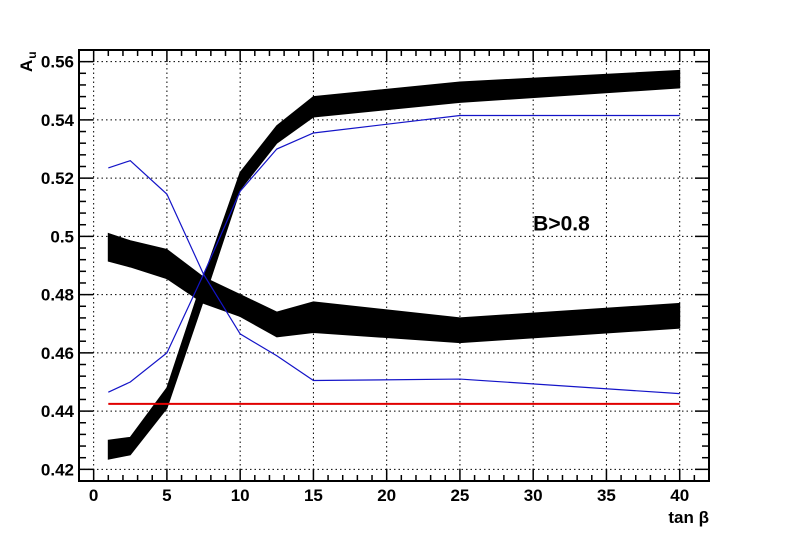 Image resolution: width=788 pixels, height=534 pixels. Describe the element at coordinates (57, 178) in the screenshot. I see `y-tick-label-5: 0.52` at that location.